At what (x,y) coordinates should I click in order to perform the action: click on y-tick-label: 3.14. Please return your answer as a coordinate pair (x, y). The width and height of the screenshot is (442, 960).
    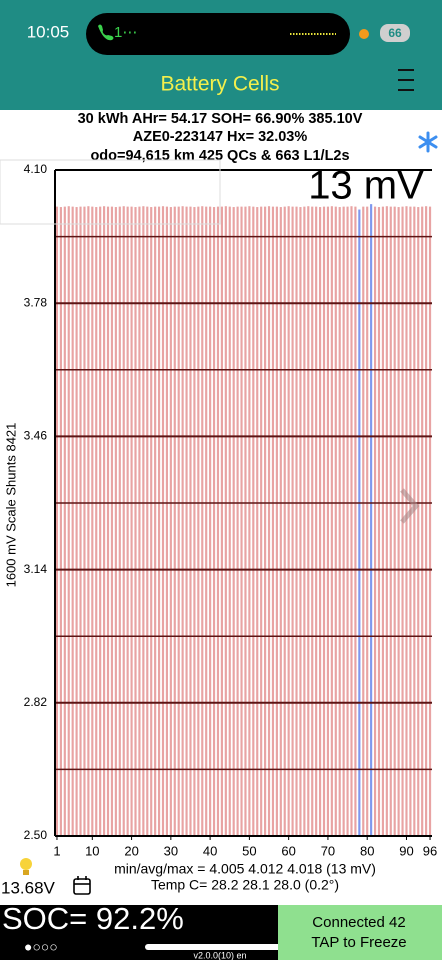
    Looking at the image, I should click on (36, 569).